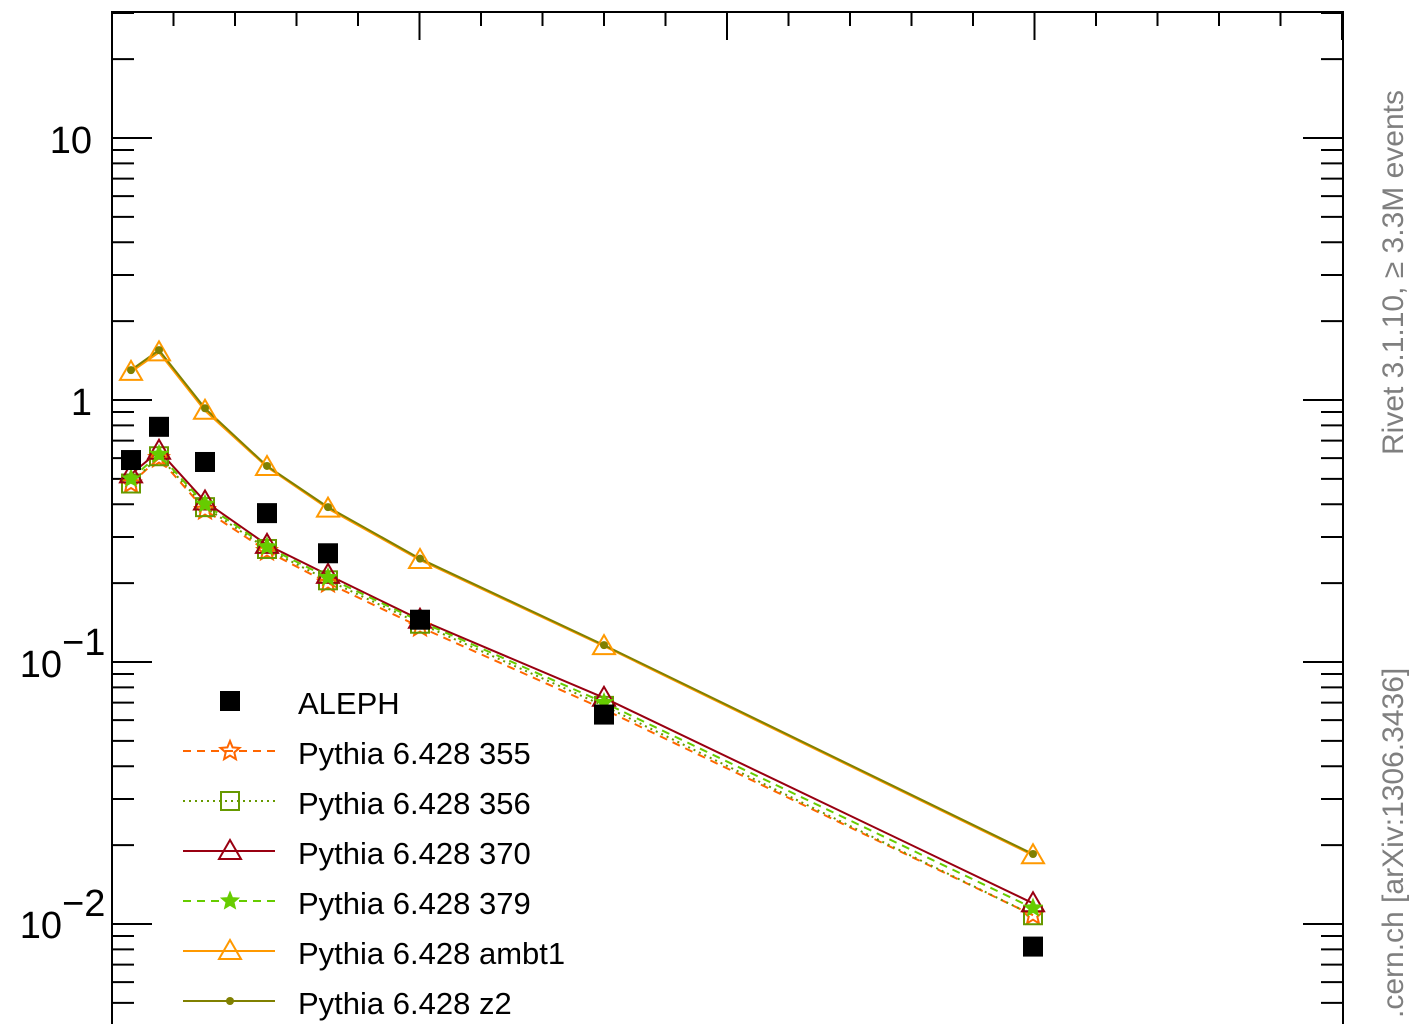 The width and height of the screenshot is (1411, 1024). Describe the element at coordinates (230, 701) in the screenshot. I see `legend-symbol-data` at that location.